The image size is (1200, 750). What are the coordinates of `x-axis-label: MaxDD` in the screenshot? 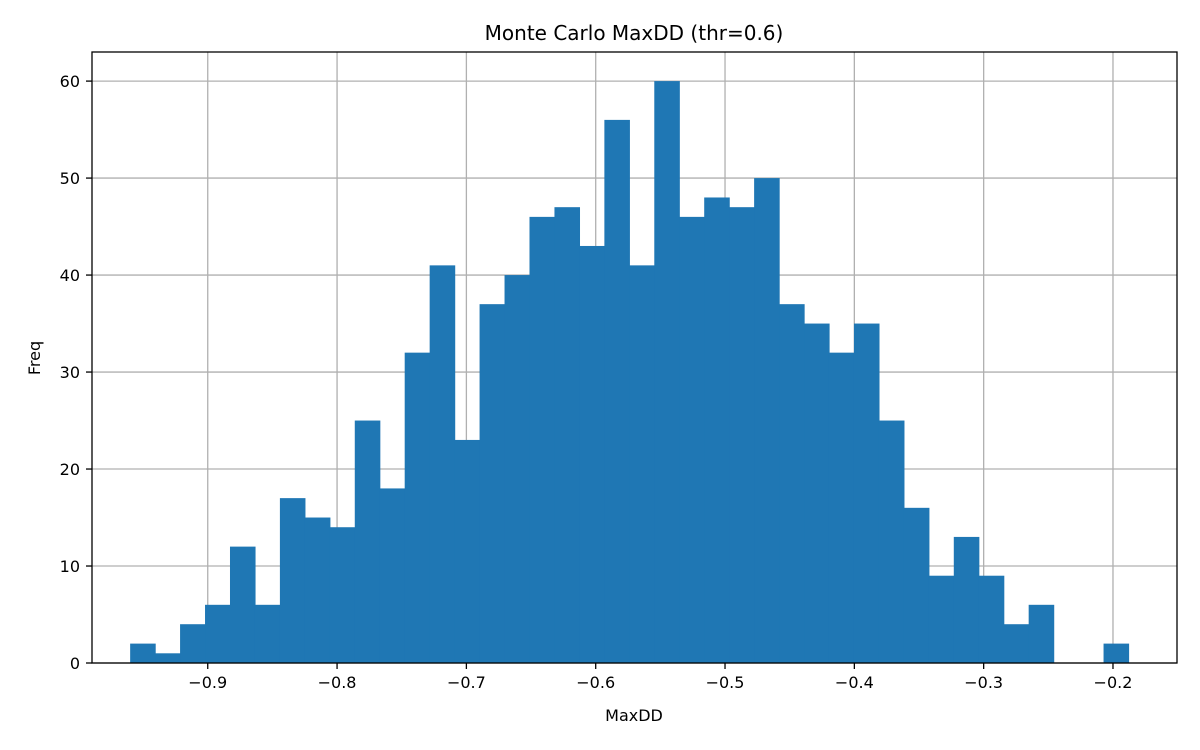 It's located at (634, 715).